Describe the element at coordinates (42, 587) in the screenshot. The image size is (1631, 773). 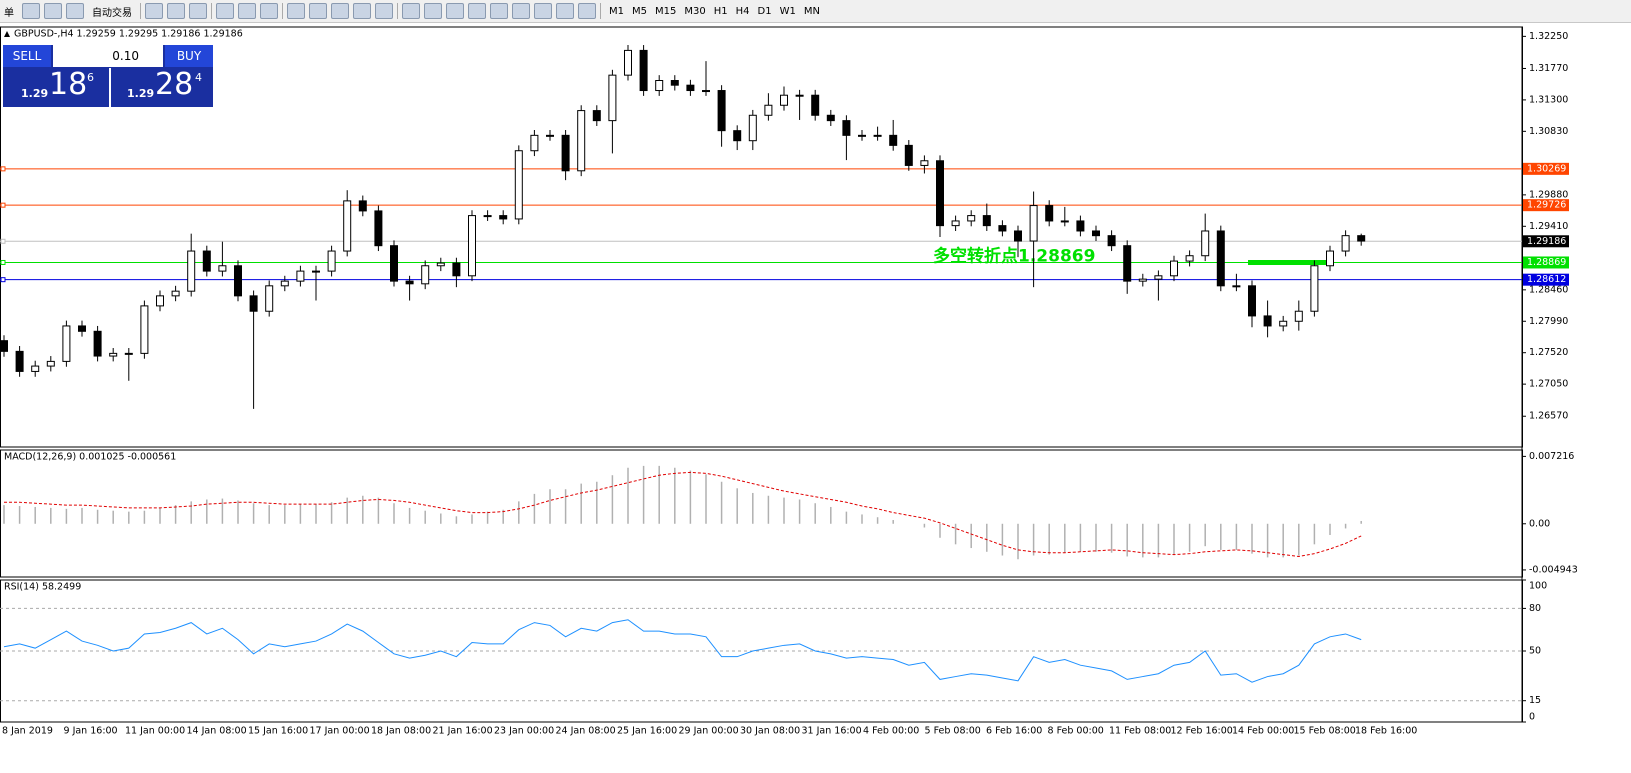
I see `panel-title: RSI(14) 58.2499` at that location.